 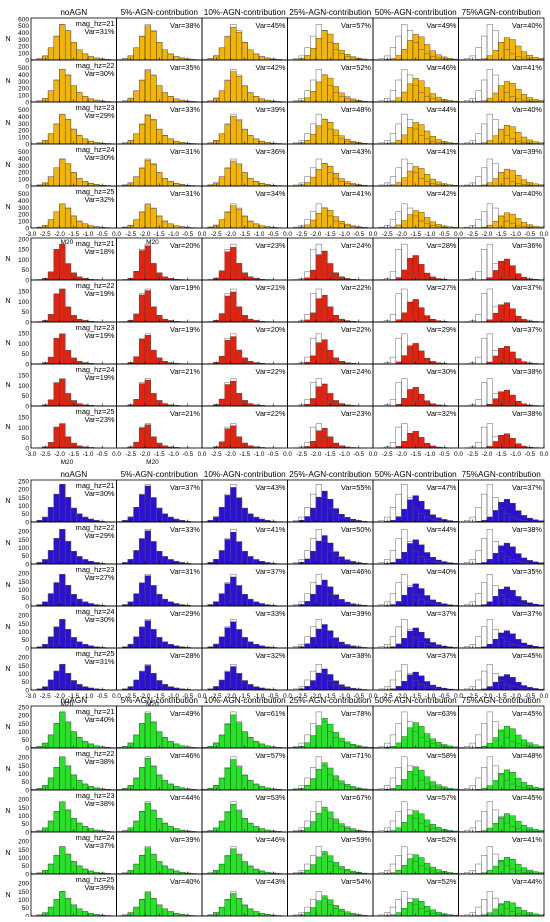 I want to click on variance-label: Var=35%, so click(x=185, y=67).